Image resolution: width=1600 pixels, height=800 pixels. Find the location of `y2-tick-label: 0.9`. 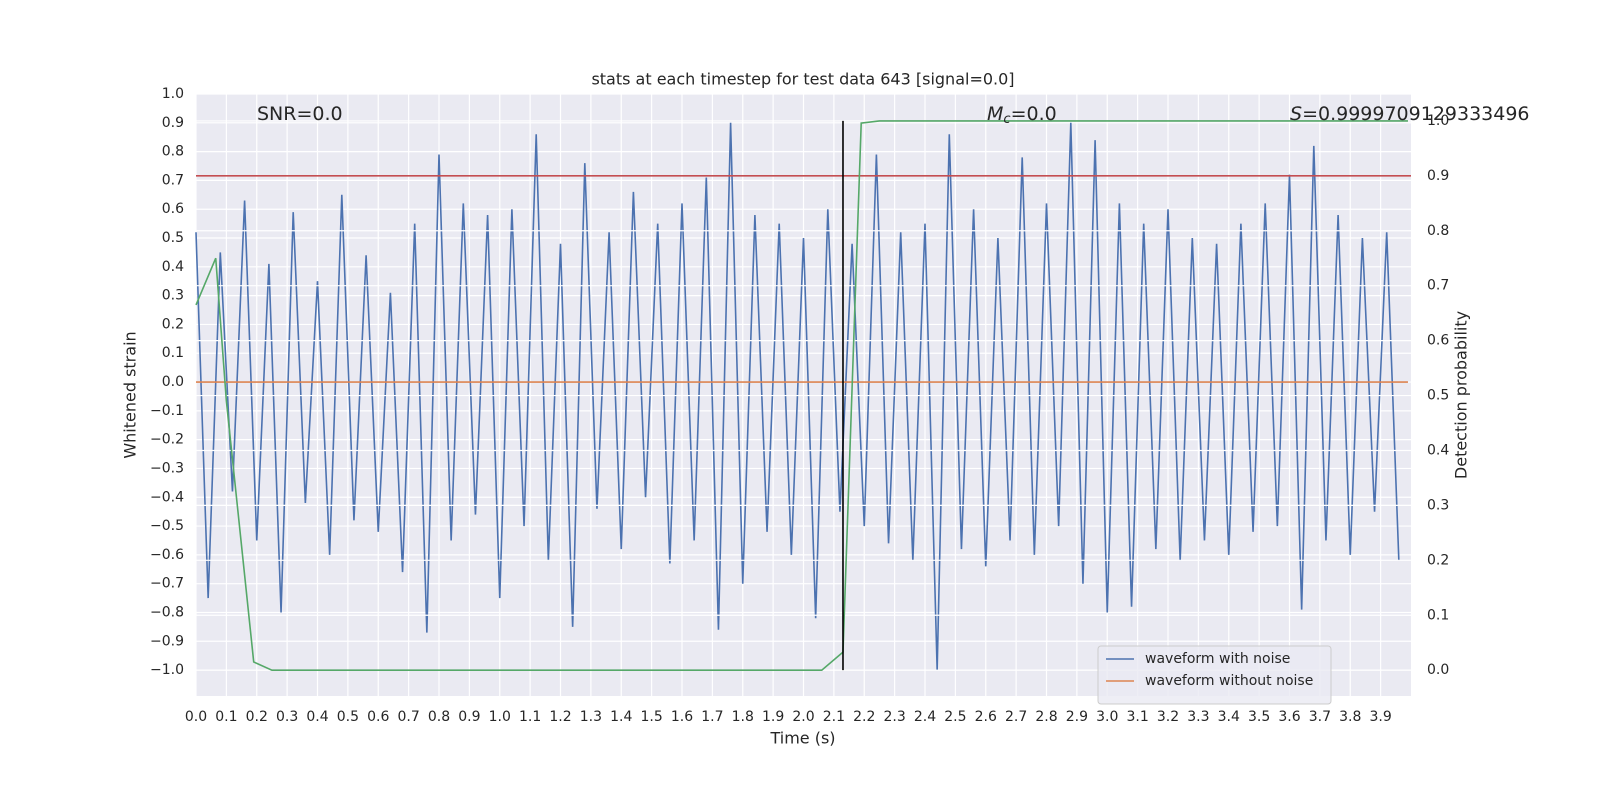

y2-tick-label: 0.9 is located at coordinates (1438, 176).